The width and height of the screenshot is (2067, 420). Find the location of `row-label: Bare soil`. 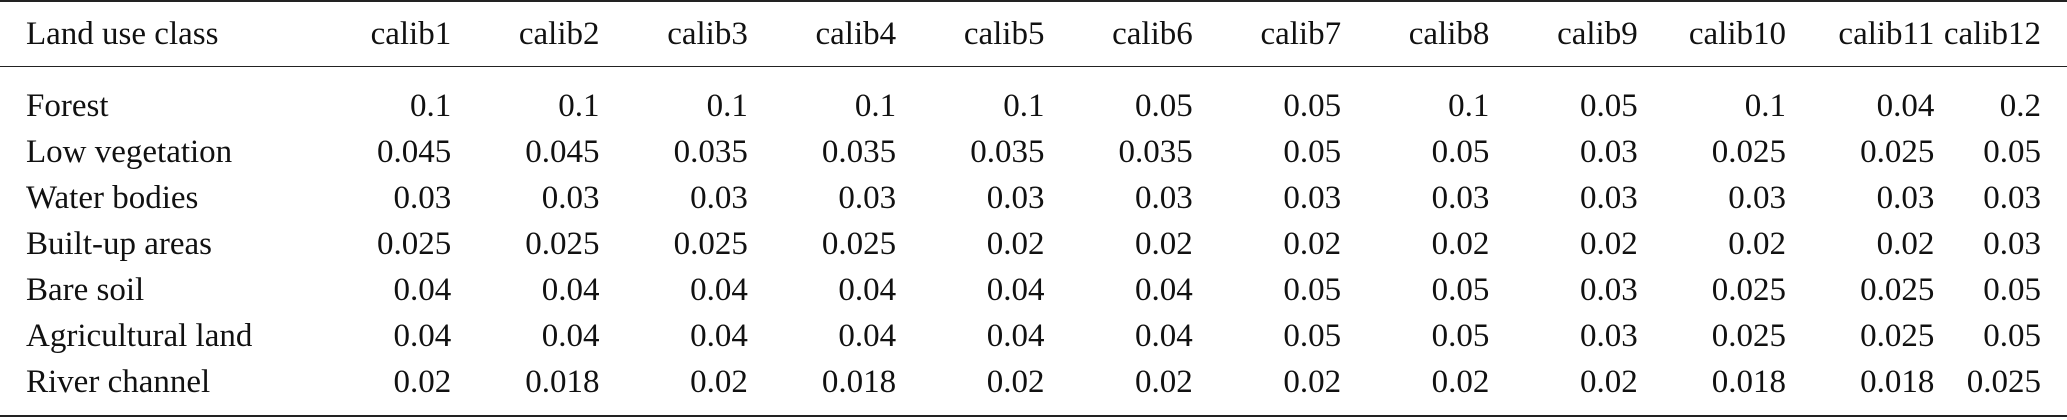

row-label: Bare soil is located at coordinates (85, 289).